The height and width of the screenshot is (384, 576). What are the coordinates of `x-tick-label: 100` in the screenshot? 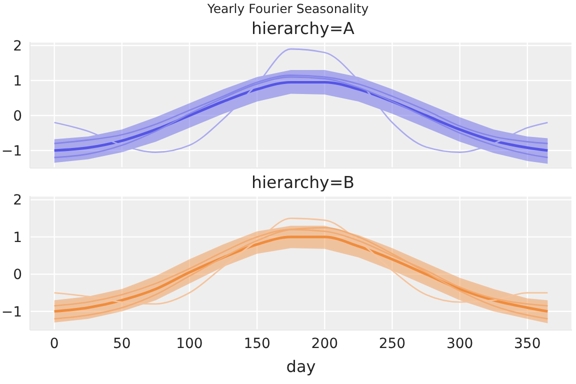 It's located at (189, 344).